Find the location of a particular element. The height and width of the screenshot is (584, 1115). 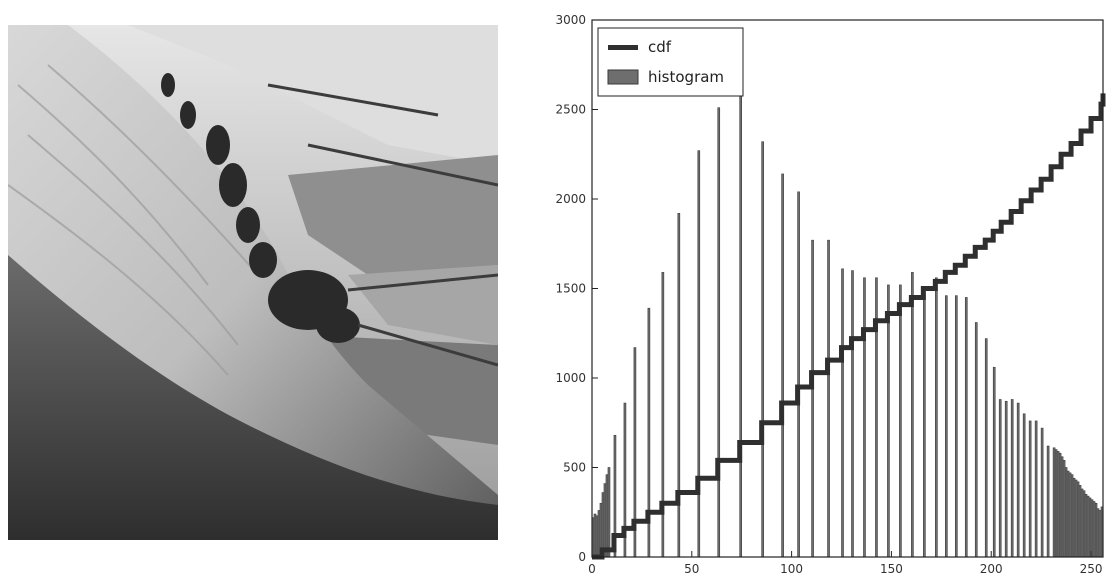

y-tick-label: 500 is located at coordinates (574, 468).